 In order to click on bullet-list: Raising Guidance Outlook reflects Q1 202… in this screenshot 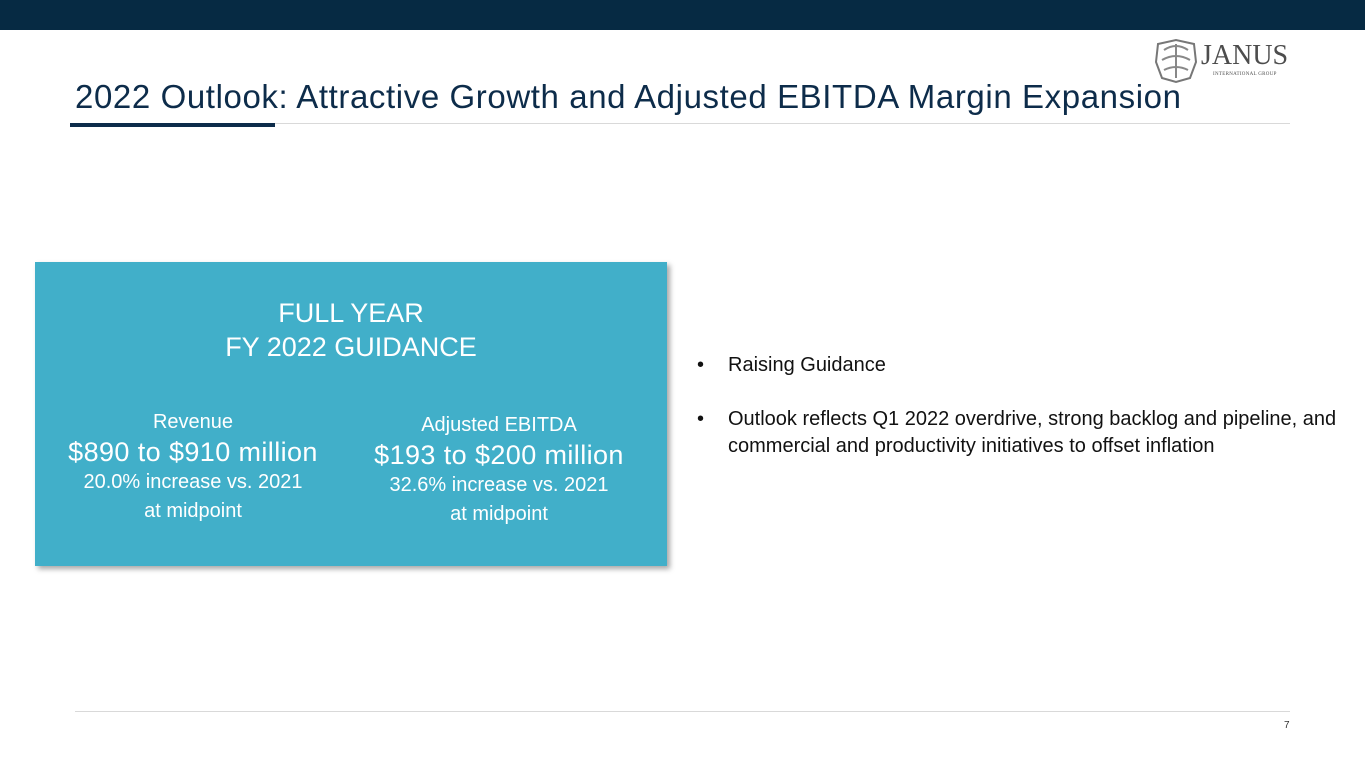, I will do `click(1022, 419)`.